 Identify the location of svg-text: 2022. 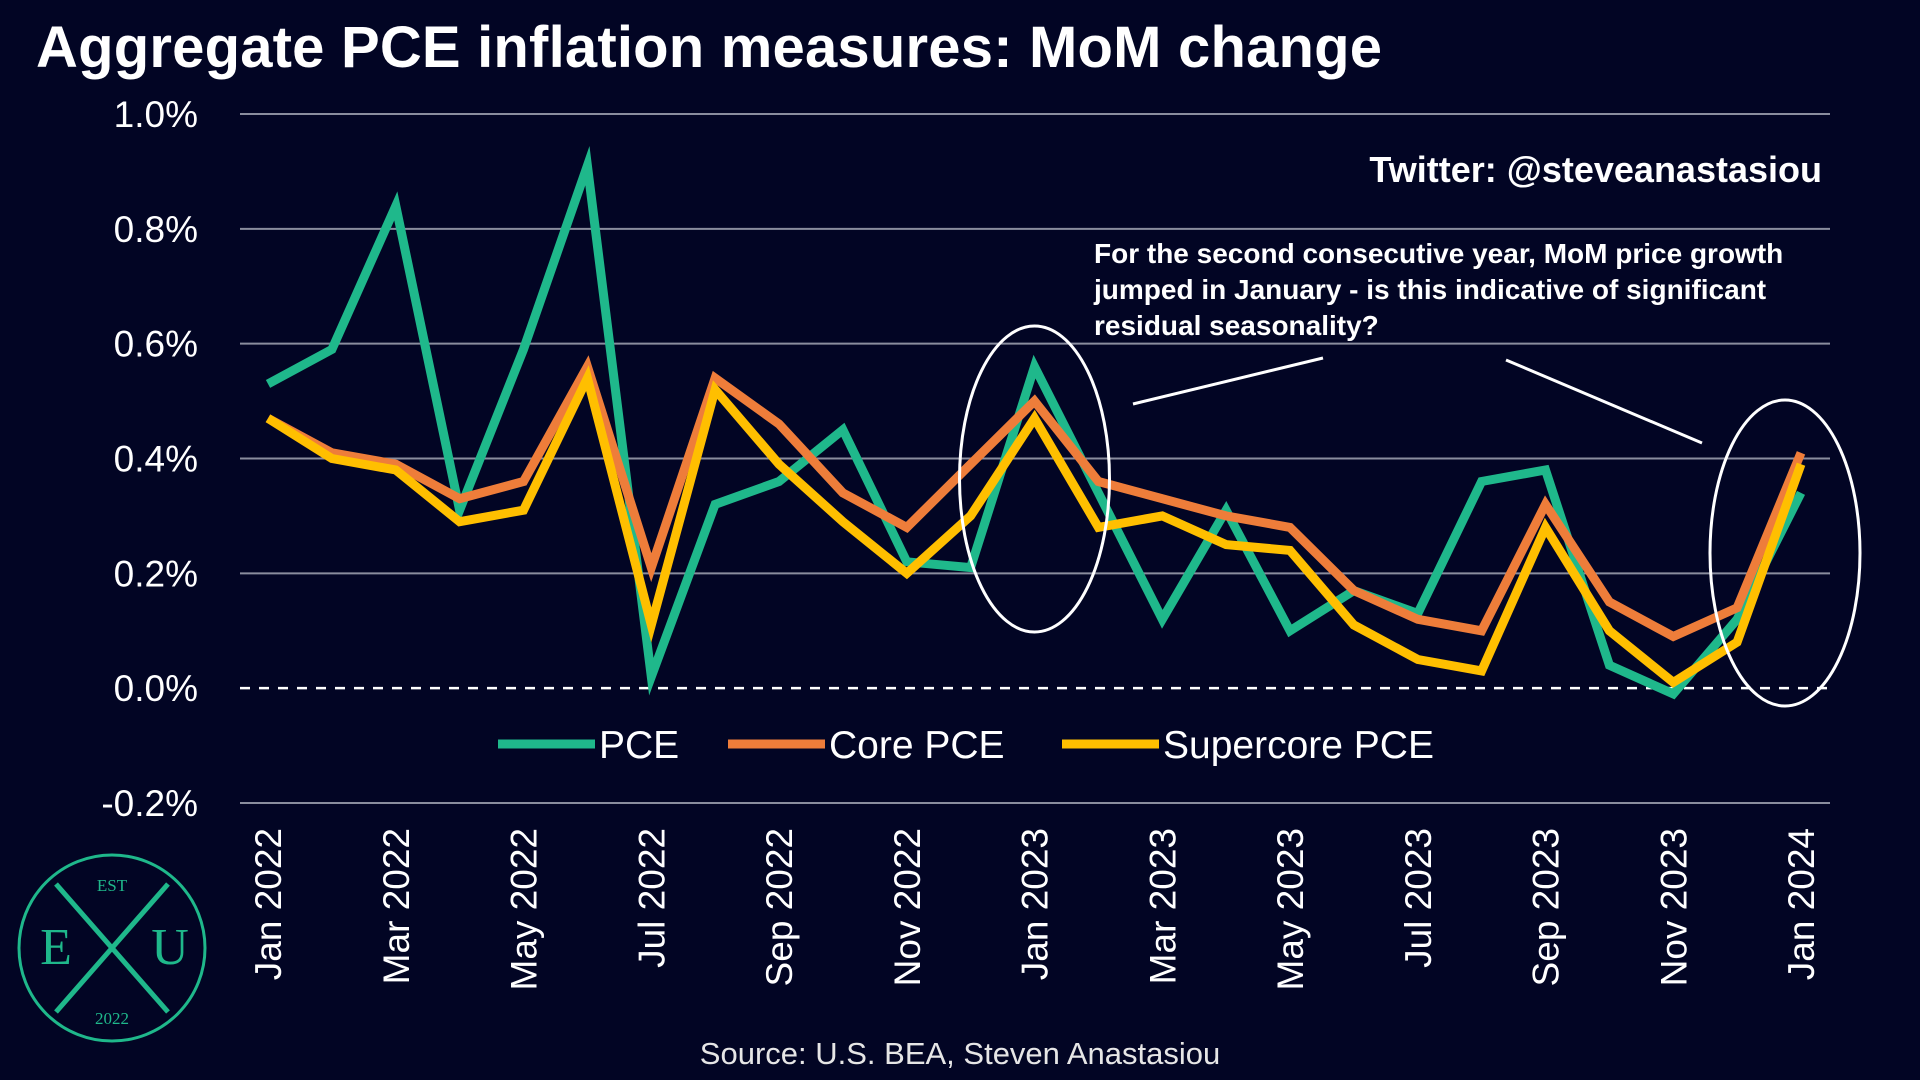
(112, 1018).